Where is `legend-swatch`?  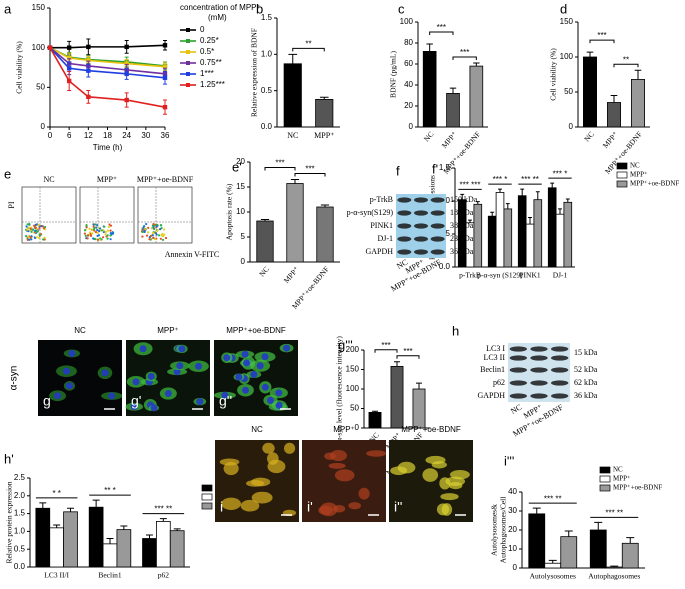 legend-swatch is located at coordinates (622, 175).